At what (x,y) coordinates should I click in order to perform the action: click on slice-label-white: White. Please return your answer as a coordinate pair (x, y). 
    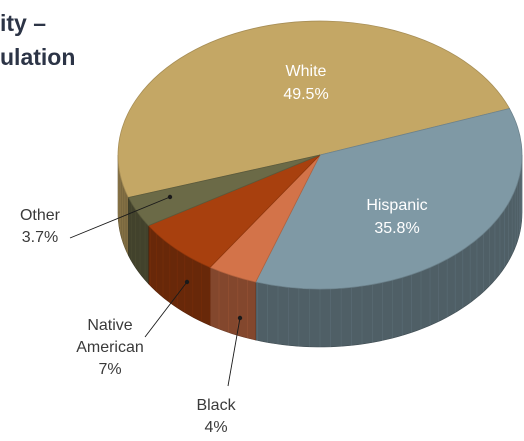
    Looking at the image, I should click on (306, 71).